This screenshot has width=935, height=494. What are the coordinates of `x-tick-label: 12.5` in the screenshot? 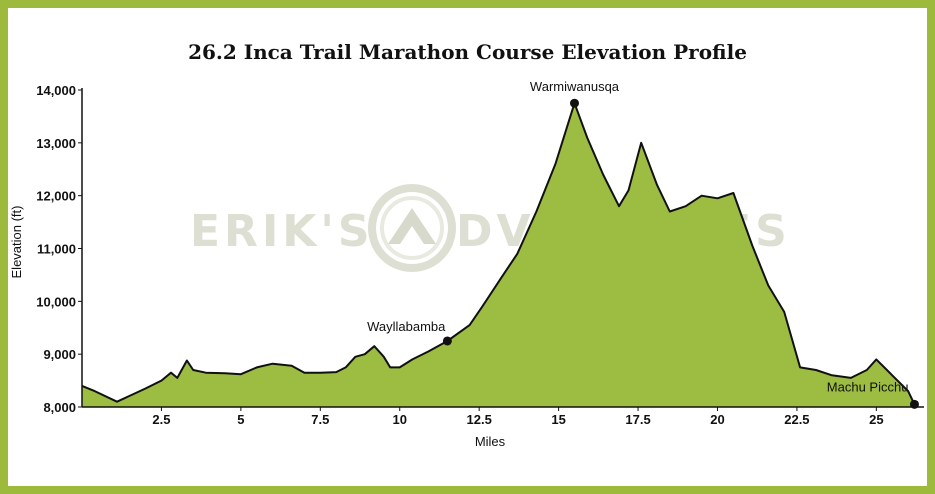 It's located at (479, 419).